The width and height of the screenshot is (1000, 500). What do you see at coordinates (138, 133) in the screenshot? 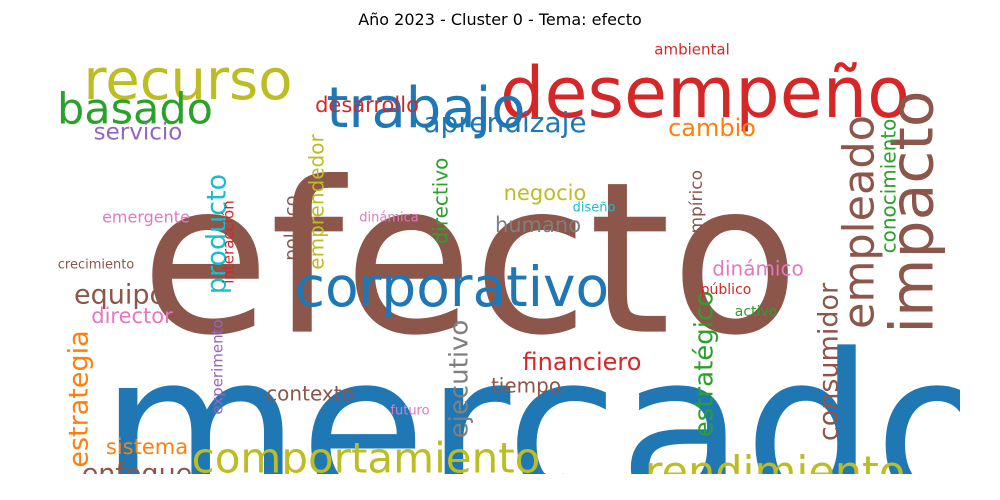
I see `cloud-word-servicio: servicio` at bounding box center [138, 133].